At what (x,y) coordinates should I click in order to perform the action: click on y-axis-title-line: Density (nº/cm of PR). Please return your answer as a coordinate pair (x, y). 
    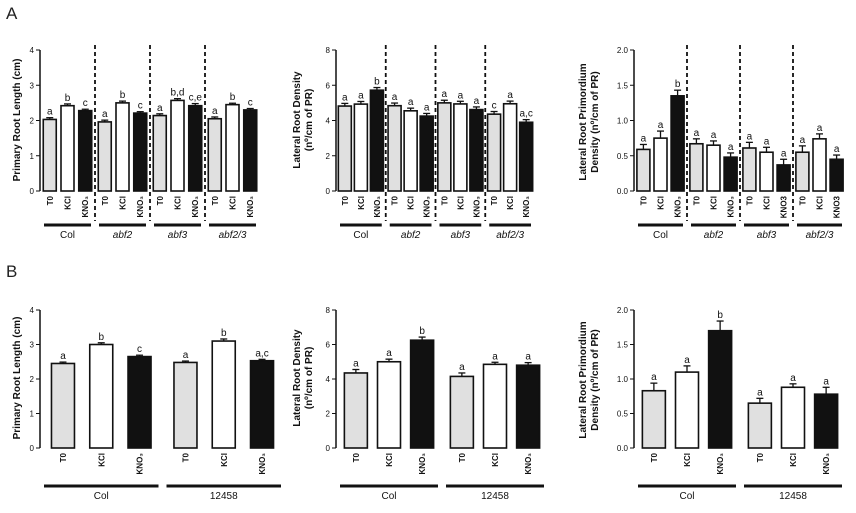
    Looking at the image, I should click on (595, 121).